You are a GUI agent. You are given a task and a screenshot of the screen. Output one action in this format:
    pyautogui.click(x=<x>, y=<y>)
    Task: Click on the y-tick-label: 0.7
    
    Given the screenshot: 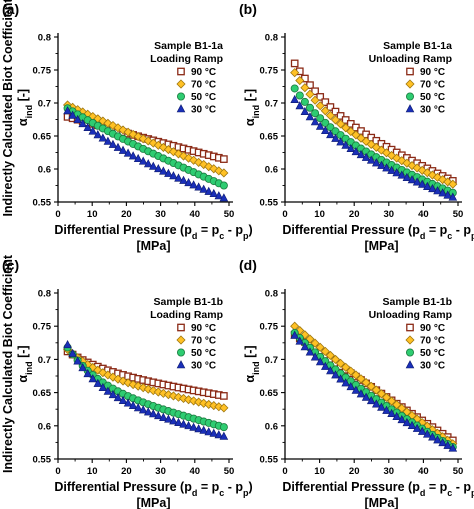 What is the action you would take?
    pyautogui.click(x=44, y=104)
    